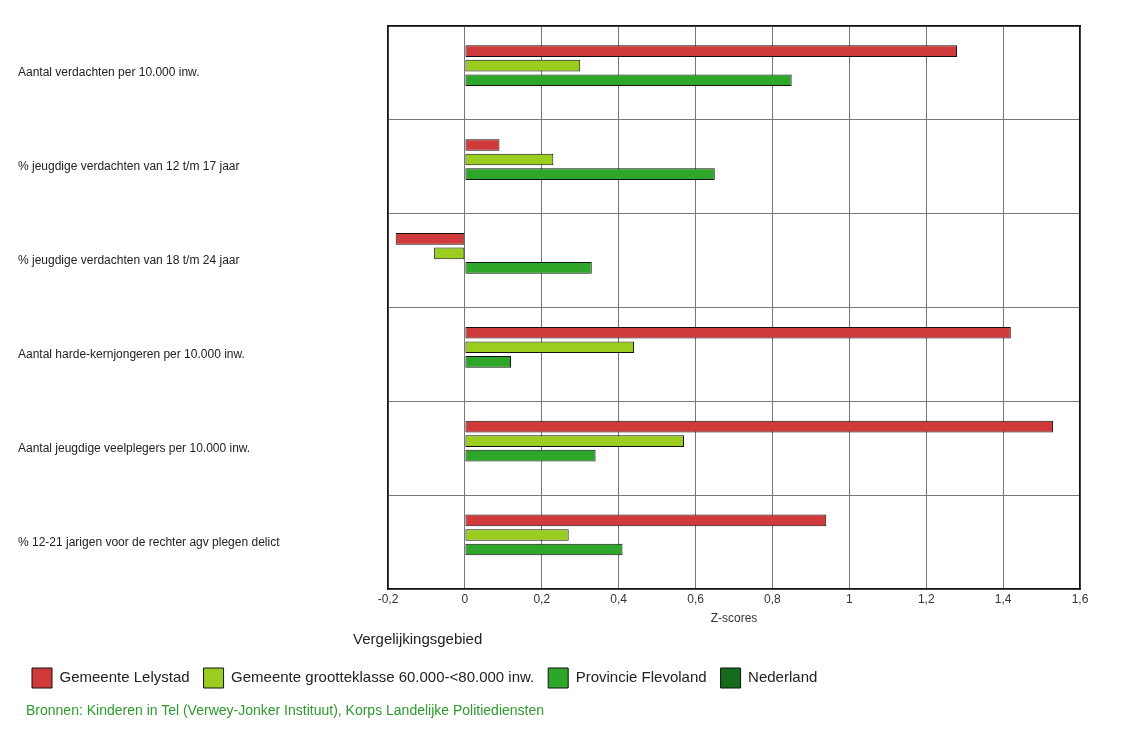 Image resolution: width=1140 pixels, height=744 pixels. I want to click on x-tick-label: 0,8, so click(773, 598).